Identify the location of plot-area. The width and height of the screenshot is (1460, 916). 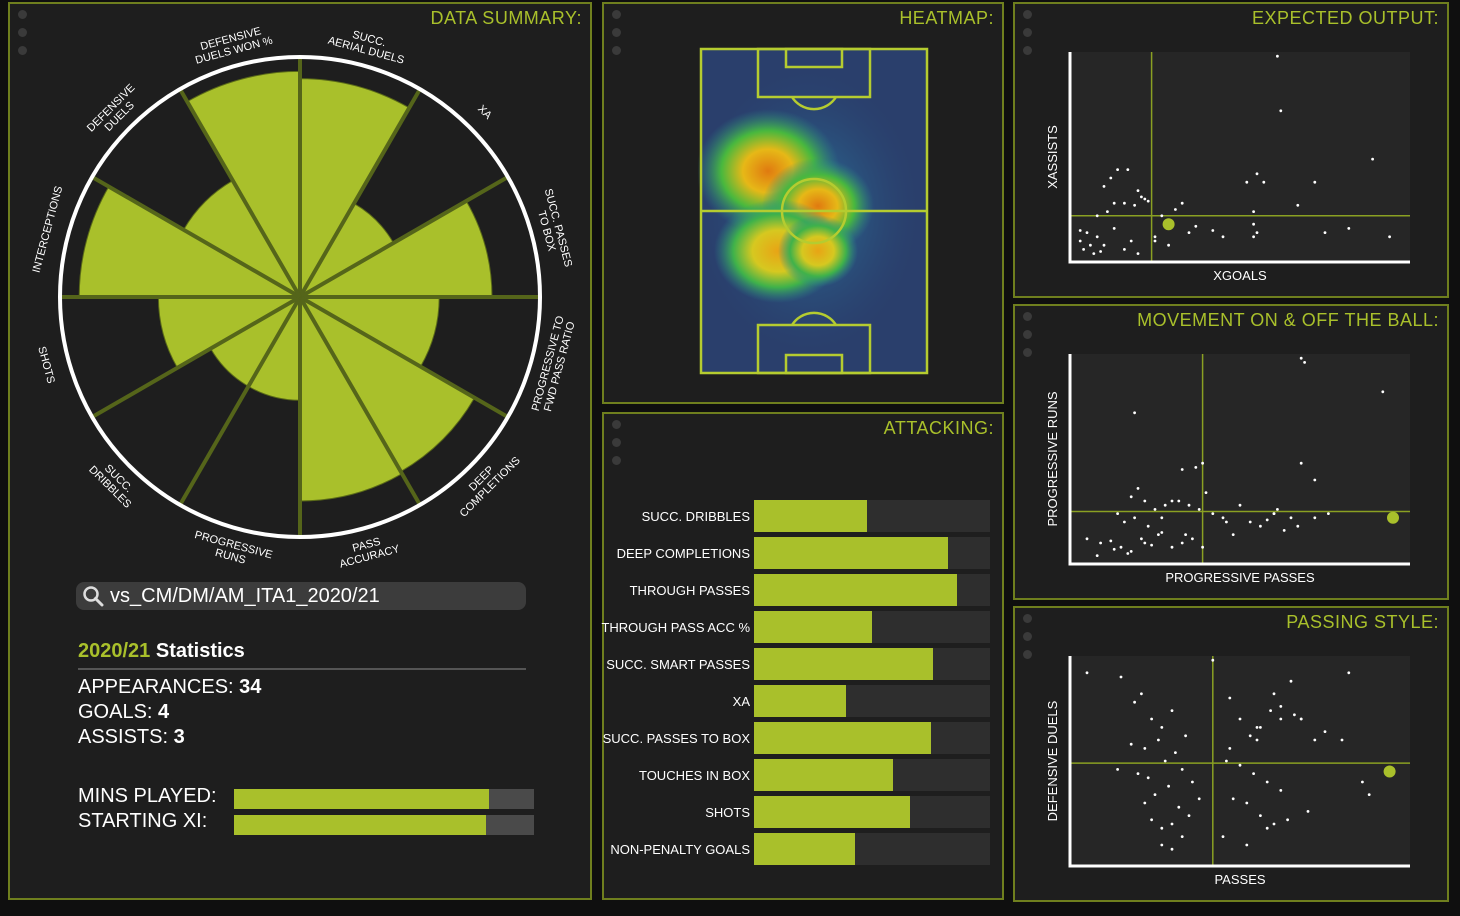
(1240, 157).